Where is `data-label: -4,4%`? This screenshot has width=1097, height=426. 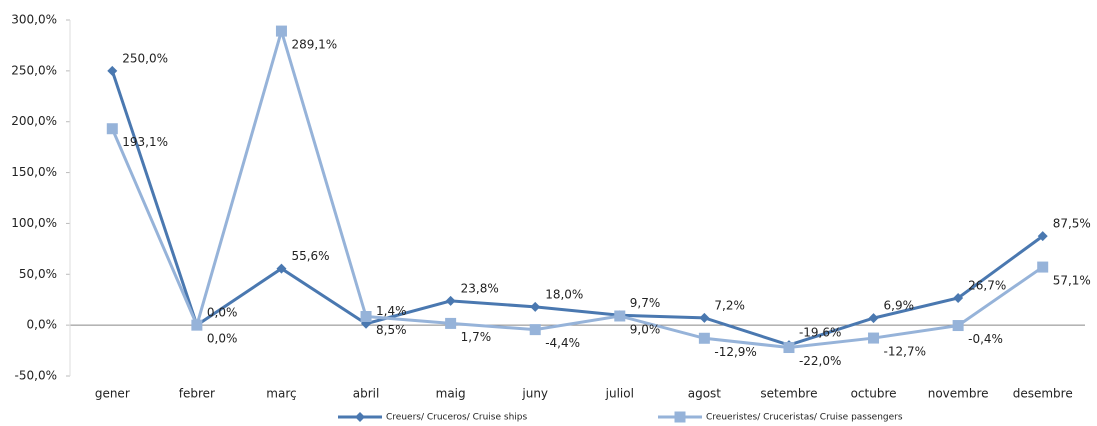
data-label: -4,4% is located at coordinates (562, 343).